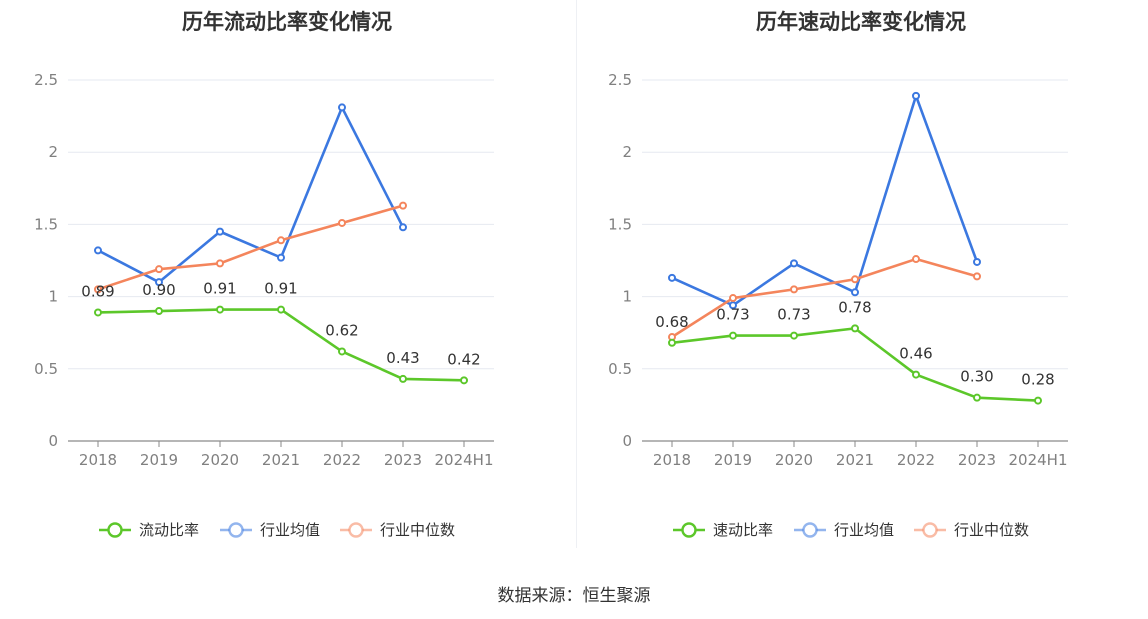 The image size is (1148, 619). I want to click on y-tick-label: 0, so click(53, 441).